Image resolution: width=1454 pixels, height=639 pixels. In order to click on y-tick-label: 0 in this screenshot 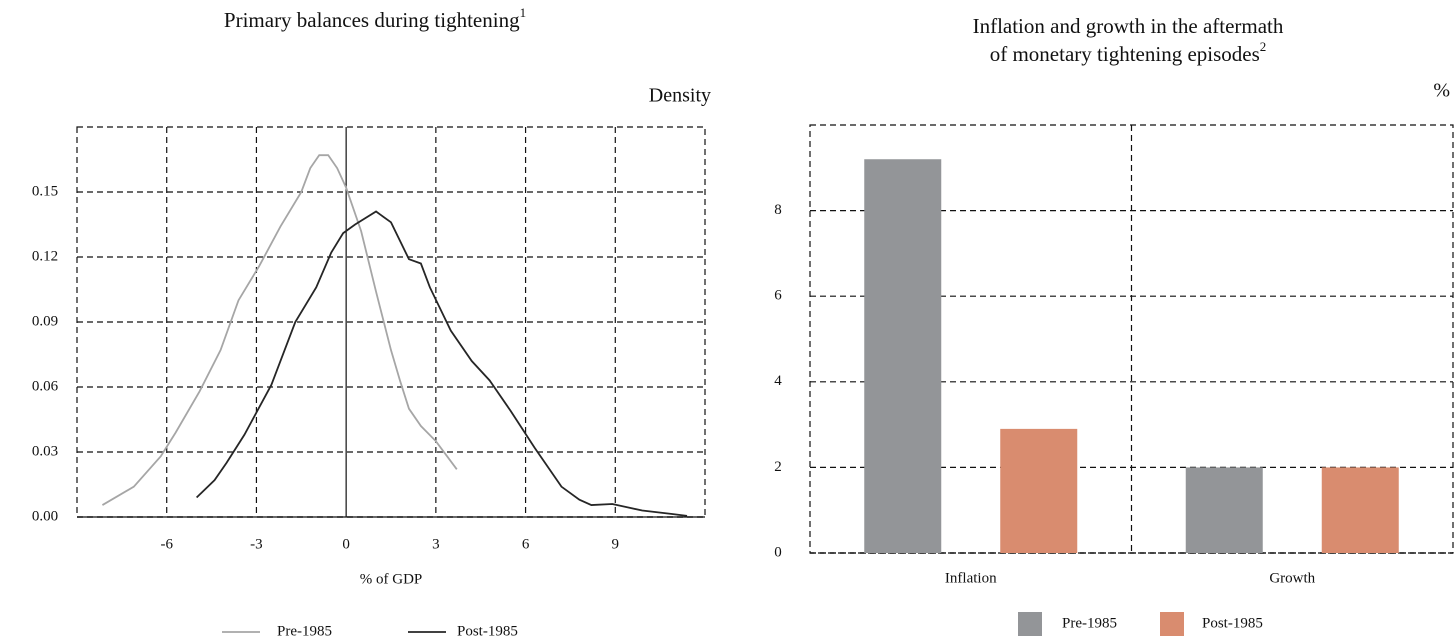, I will do `click(778, 552)`.